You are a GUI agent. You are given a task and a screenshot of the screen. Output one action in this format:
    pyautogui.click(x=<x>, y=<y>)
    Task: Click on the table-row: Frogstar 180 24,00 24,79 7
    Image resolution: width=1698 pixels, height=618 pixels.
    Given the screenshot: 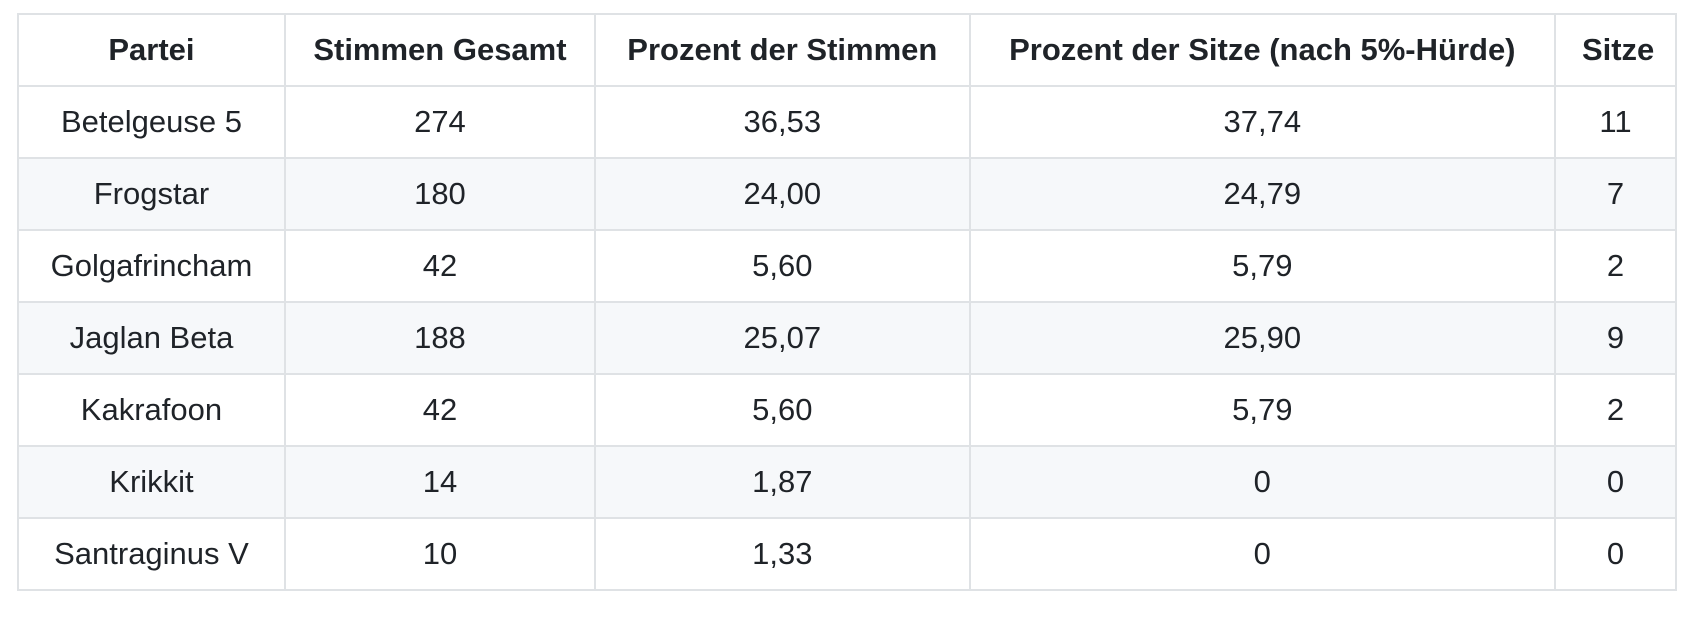 What is the action you would take?
    pyautogui.click(x=847, y=194)
    